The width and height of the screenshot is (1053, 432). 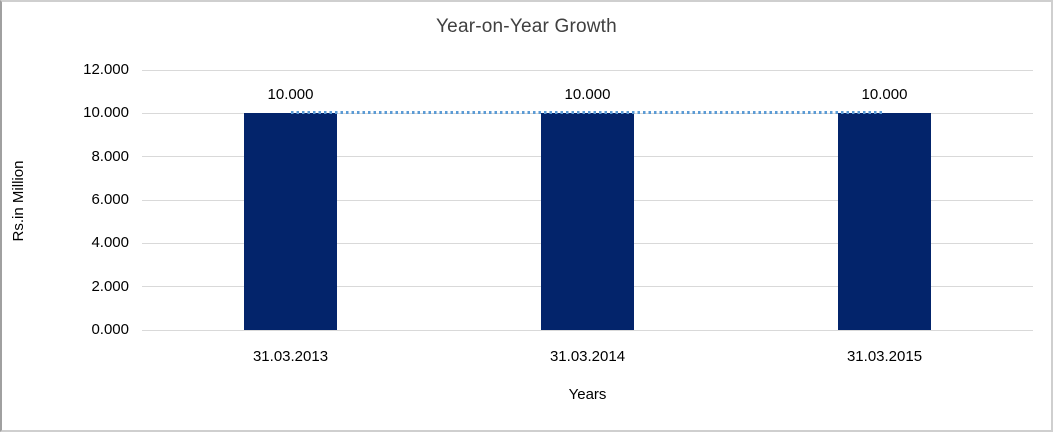 What do you see at coordinates (65, 199) in the screenshot?
I see `y-axis-tick-labels: 0.000 2.000 4.000 6.000 8.000 10.000 12.000` at bounding box center [65, 199].